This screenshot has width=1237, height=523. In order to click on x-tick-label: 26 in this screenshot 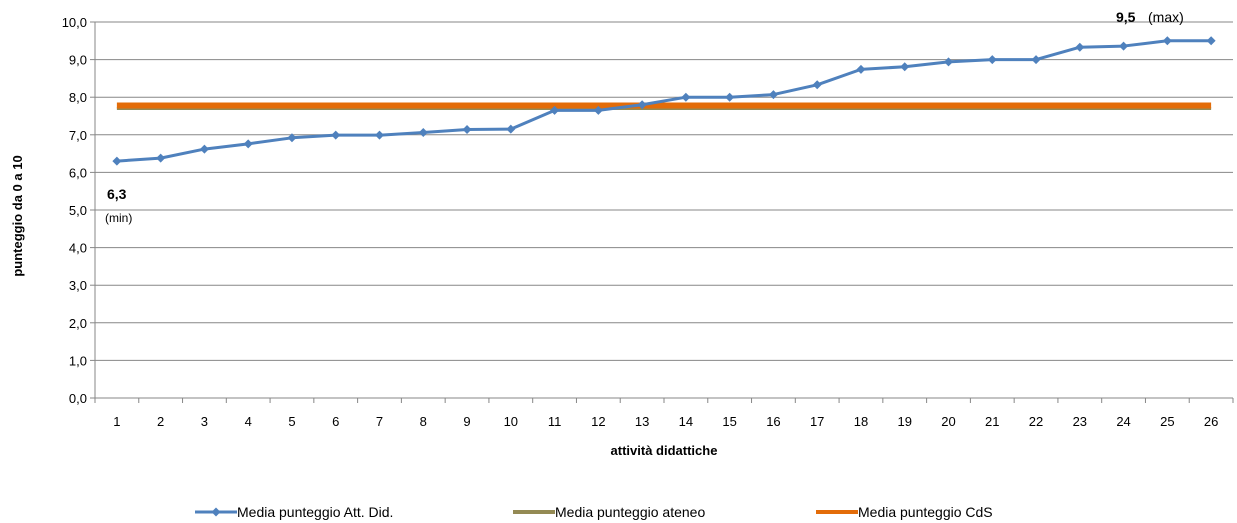, I will do `click(1211, 421)`.